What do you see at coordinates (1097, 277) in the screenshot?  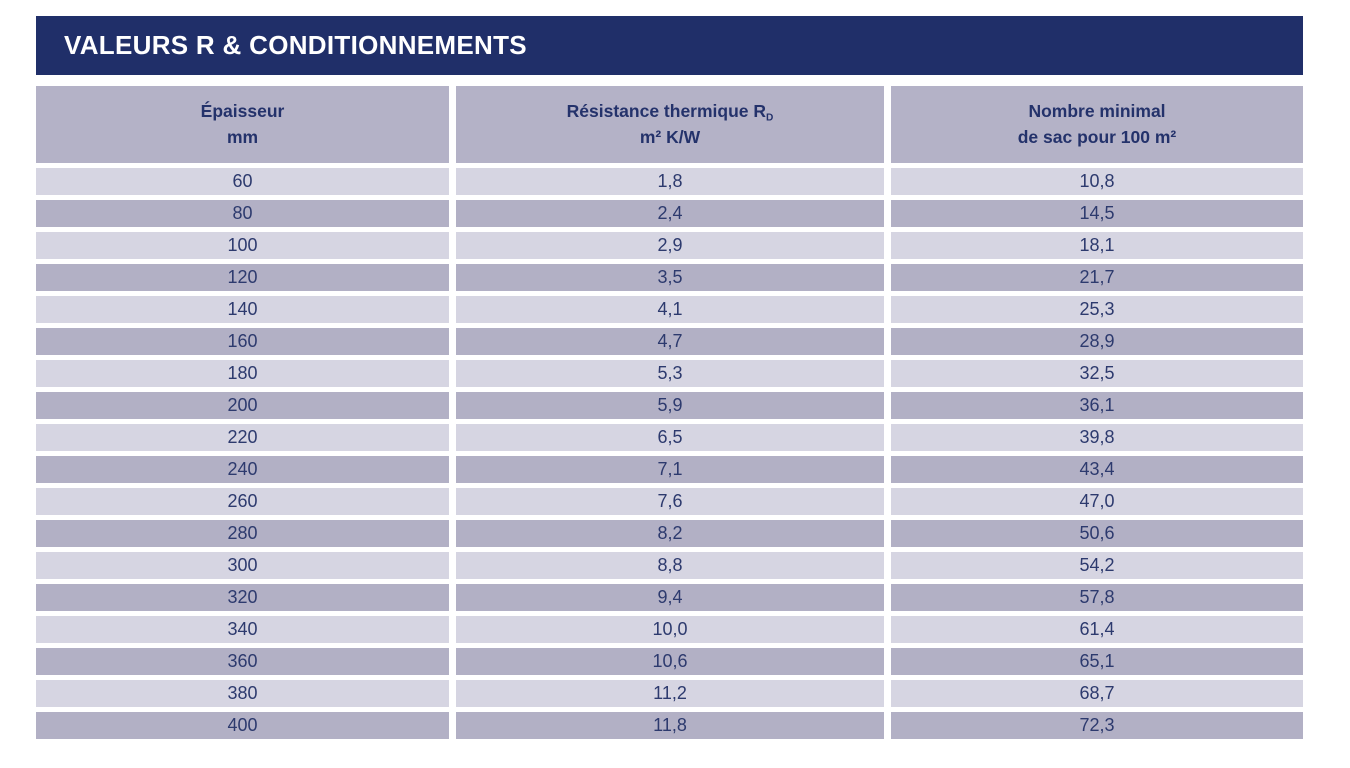 I see `bags-value: 21,7` at bounding box center [1097, 277].